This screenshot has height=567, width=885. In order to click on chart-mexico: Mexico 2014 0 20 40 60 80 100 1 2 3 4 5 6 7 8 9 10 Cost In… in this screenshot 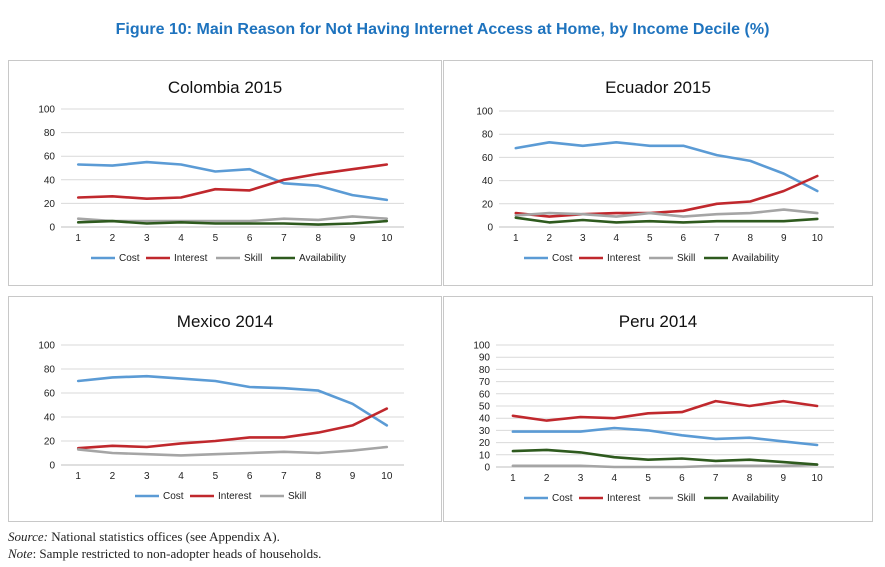, I will do `click(221, 407)`.